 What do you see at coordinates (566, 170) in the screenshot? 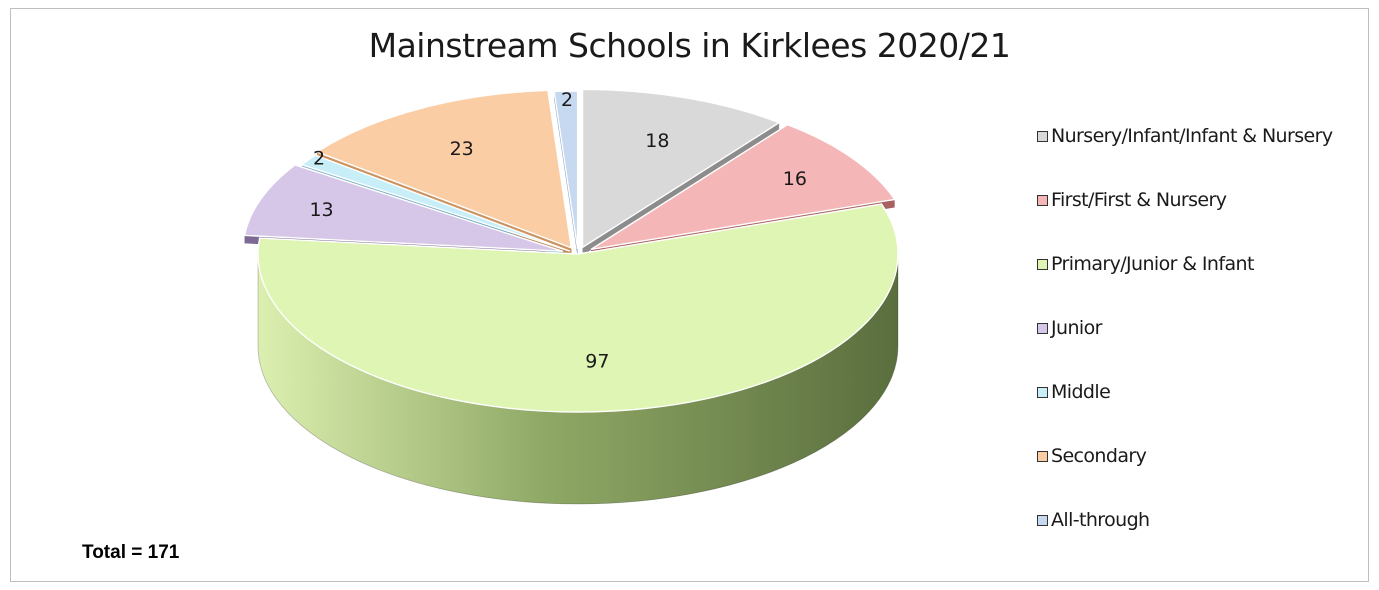
I see `pie-slice-all-through` at bounding box center [566, 170].